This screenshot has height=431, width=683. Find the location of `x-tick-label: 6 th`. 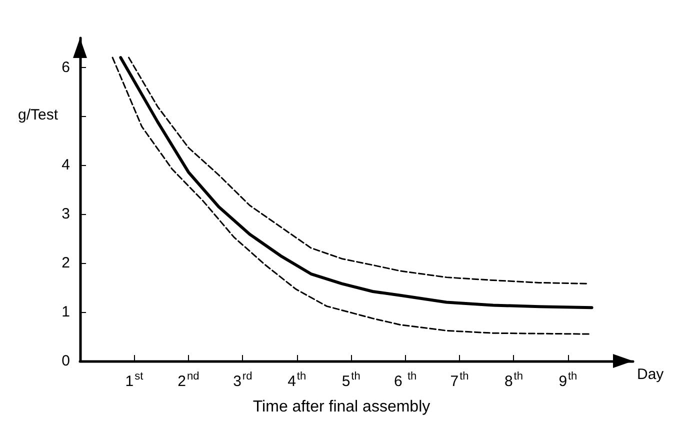

x-tick-label: 6 th is located at coordinates (405, 380).